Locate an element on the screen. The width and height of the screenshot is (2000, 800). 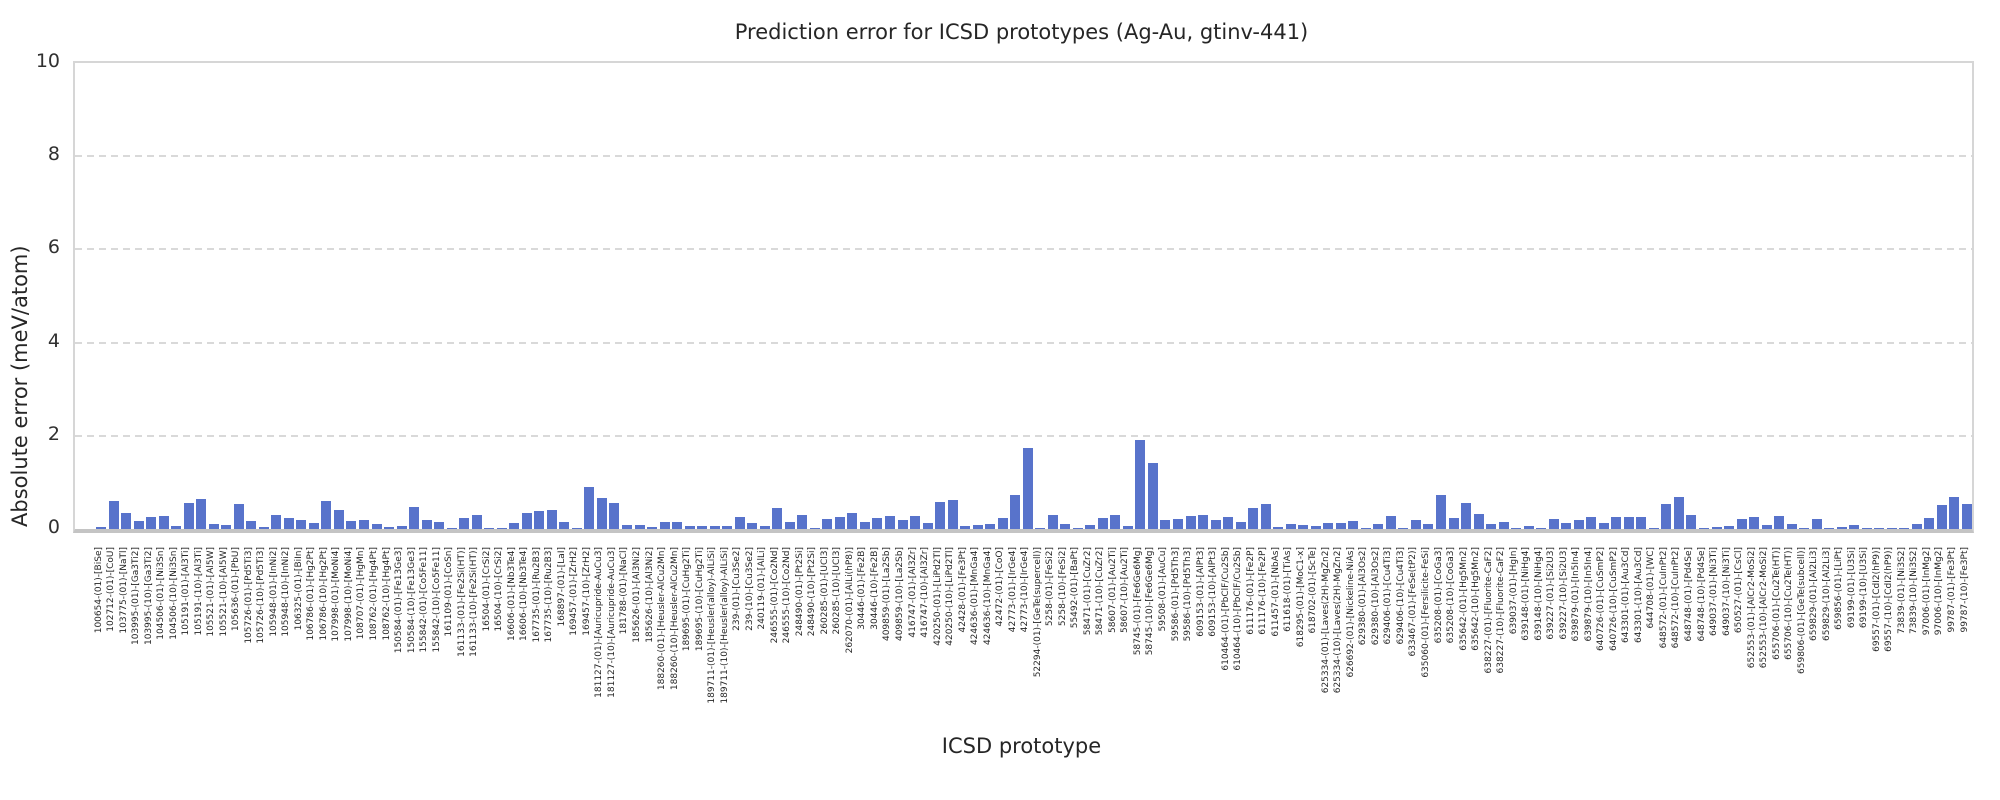
x-tick-label: 181127-(01)-[Auricupride-AuCu3] is located at coordinates (599, 622).